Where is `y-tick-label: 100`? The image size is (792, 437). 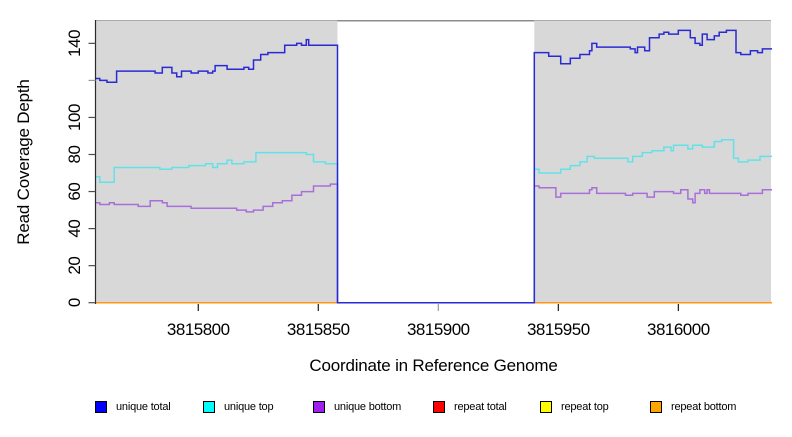
y-tick-label: 100 is located at coordinates (74, 117).